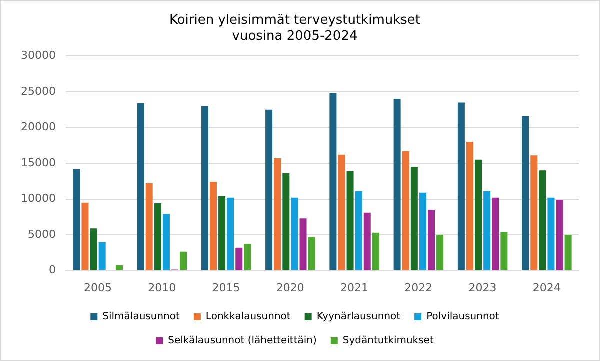 Image resolution: width=600 pixels, height=361 pixels. I want to click on y-tick-label: 10000, so click(38, 199).